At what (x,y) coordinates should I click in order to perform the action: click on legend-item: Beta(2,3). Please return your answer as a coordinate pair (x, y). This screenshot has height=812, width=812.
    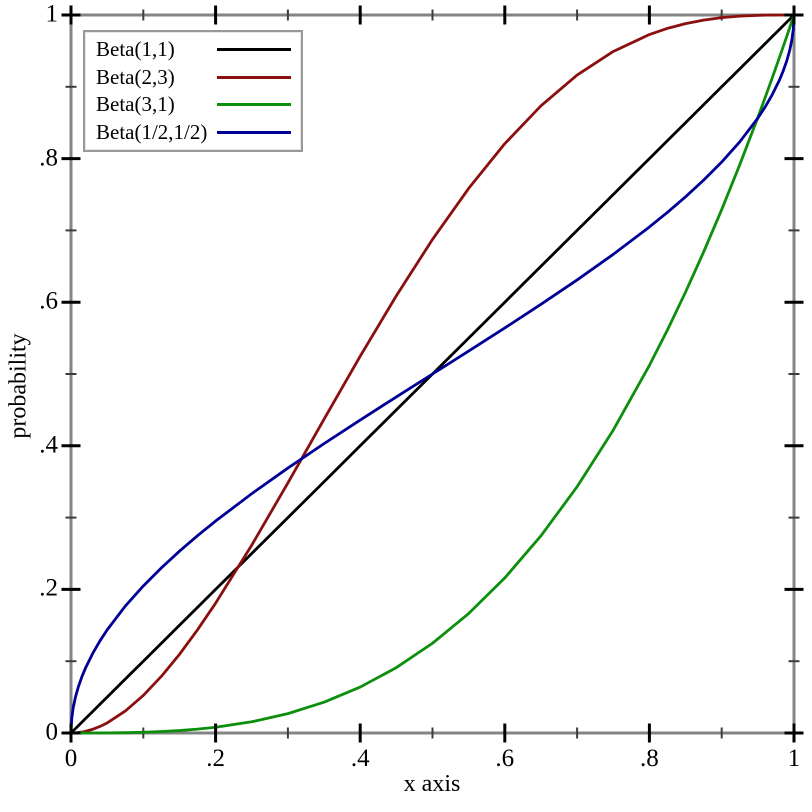
    Looking at the image, I should click on (193, 78).